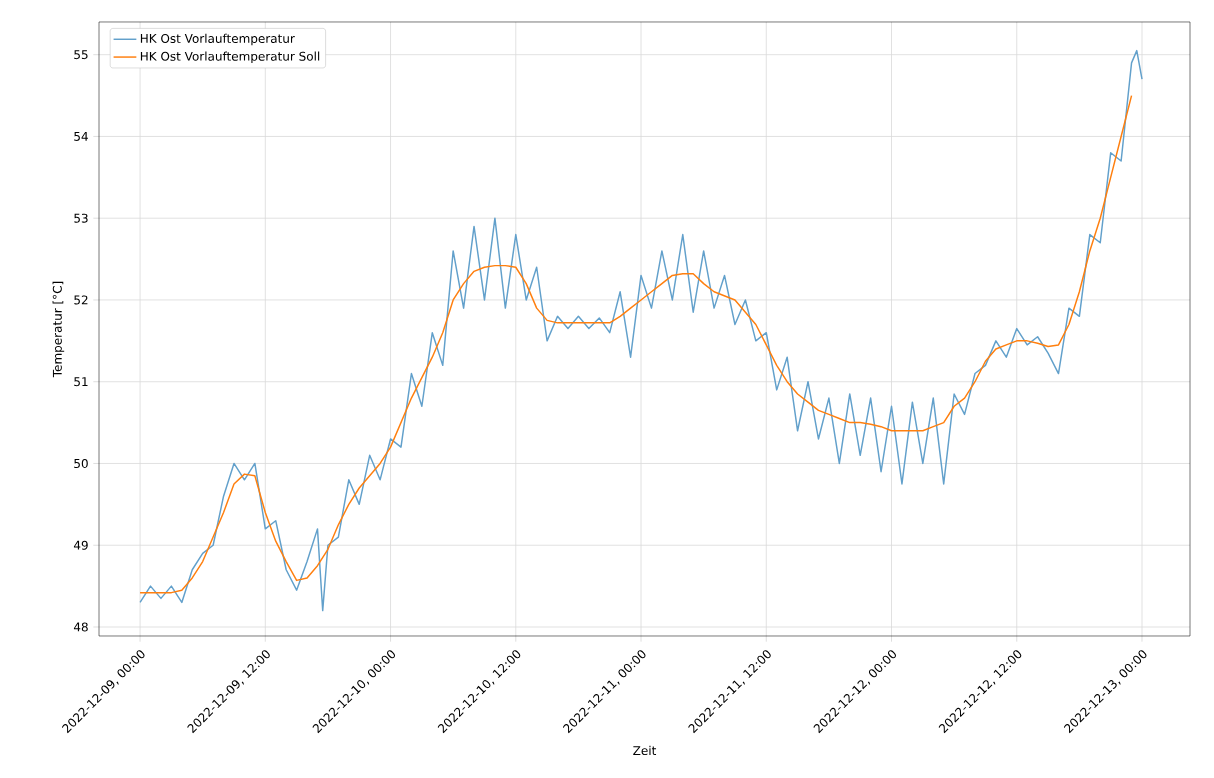 The width and height of the screenshot is (1214, 778). What do you see at coordinates (58, 329) in the screenshot?
I see `y-axis-title: Temperatur [°C]` at bounding box center [58, 329].